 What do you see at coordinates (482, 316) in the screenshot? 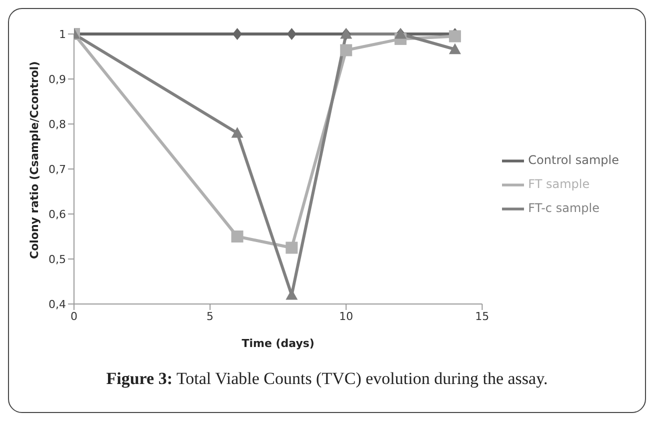
I see `x-tick-label: 15` at bounding box center [482, 316].